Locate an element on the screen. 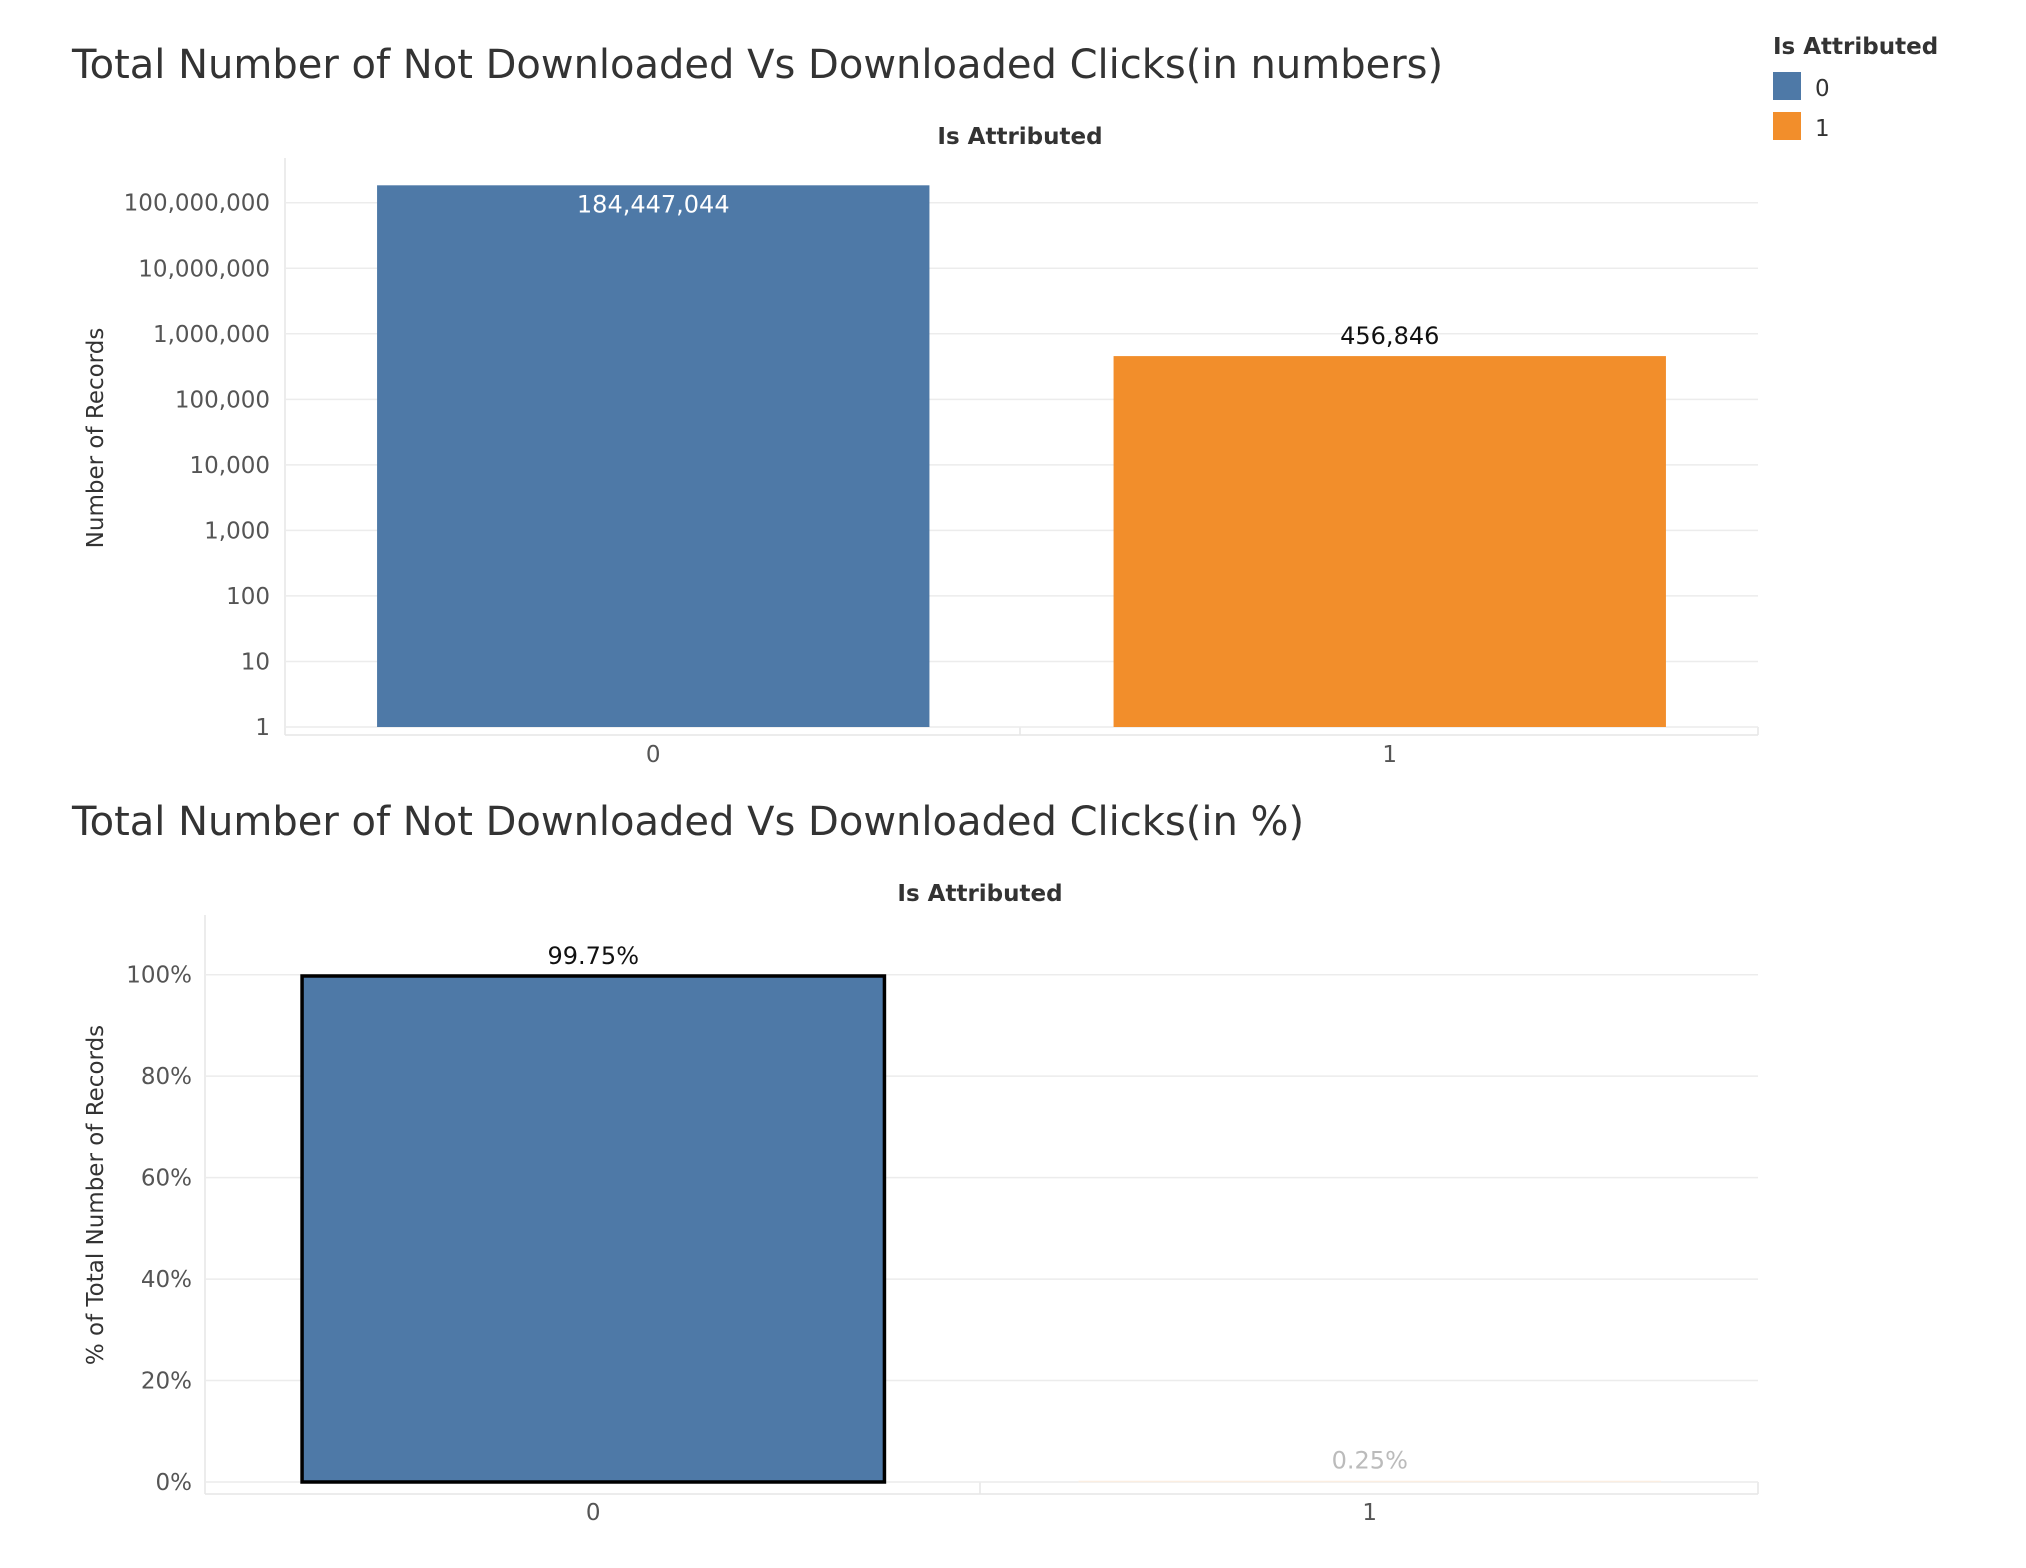 The width and height of the screenshot is (2026, 1568). y-tick-label: 100% is located at coordinates (159, 976).